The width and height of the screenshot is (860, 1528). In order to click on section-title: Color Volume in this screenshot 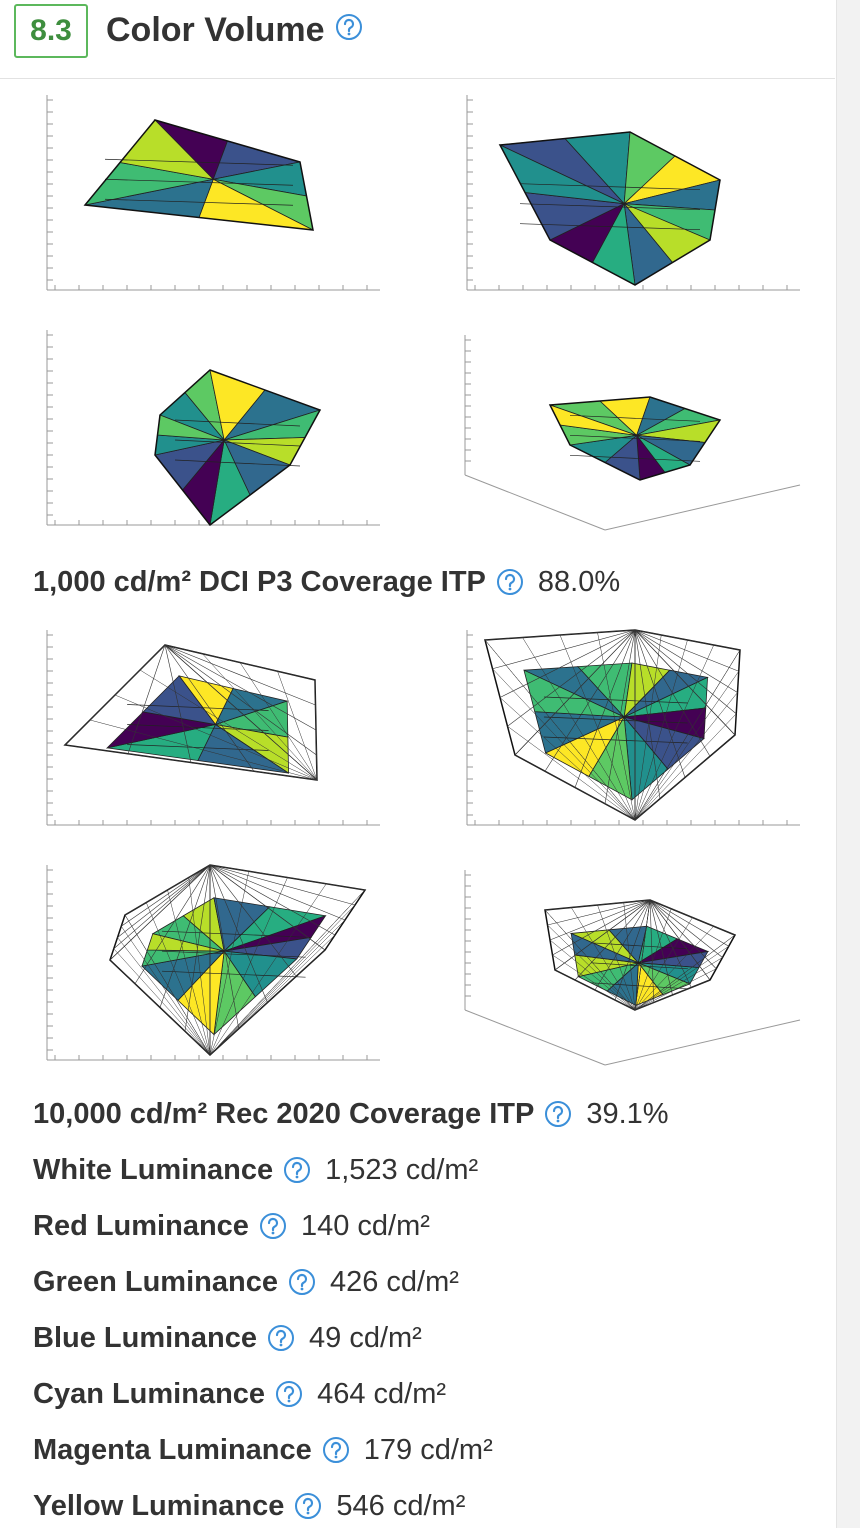, I will do `click(234, 30)`.